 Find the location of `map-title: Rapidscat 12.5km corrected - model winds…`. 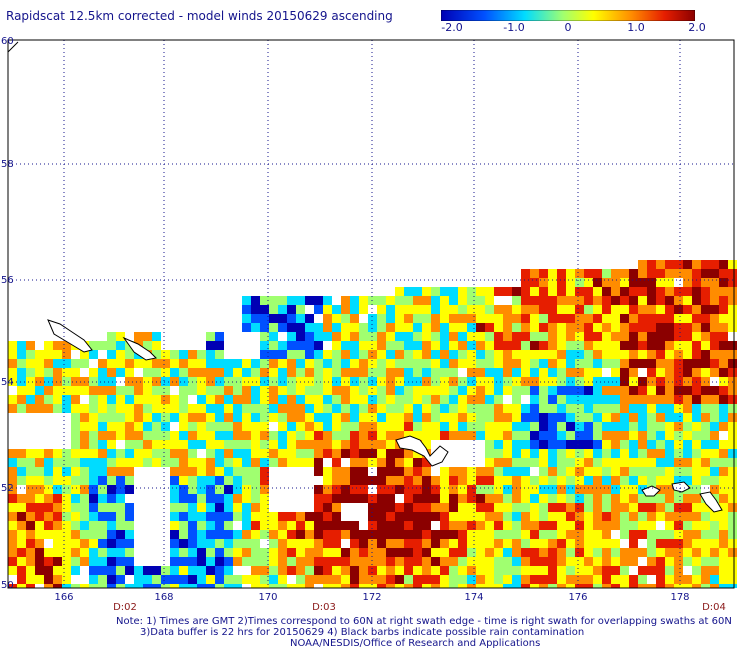

map-title: Rapidscat 12.5km corrected - model winds… is located at coordinates (199, 16).